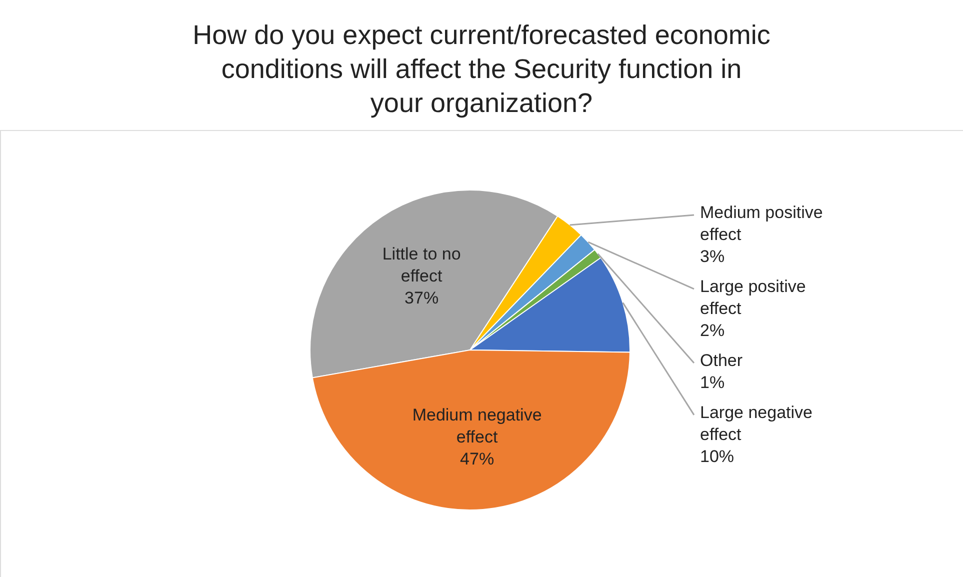  Describe the element at coordinates (712, 382) in the screenshot. I see `data-label: 1%` at that location.